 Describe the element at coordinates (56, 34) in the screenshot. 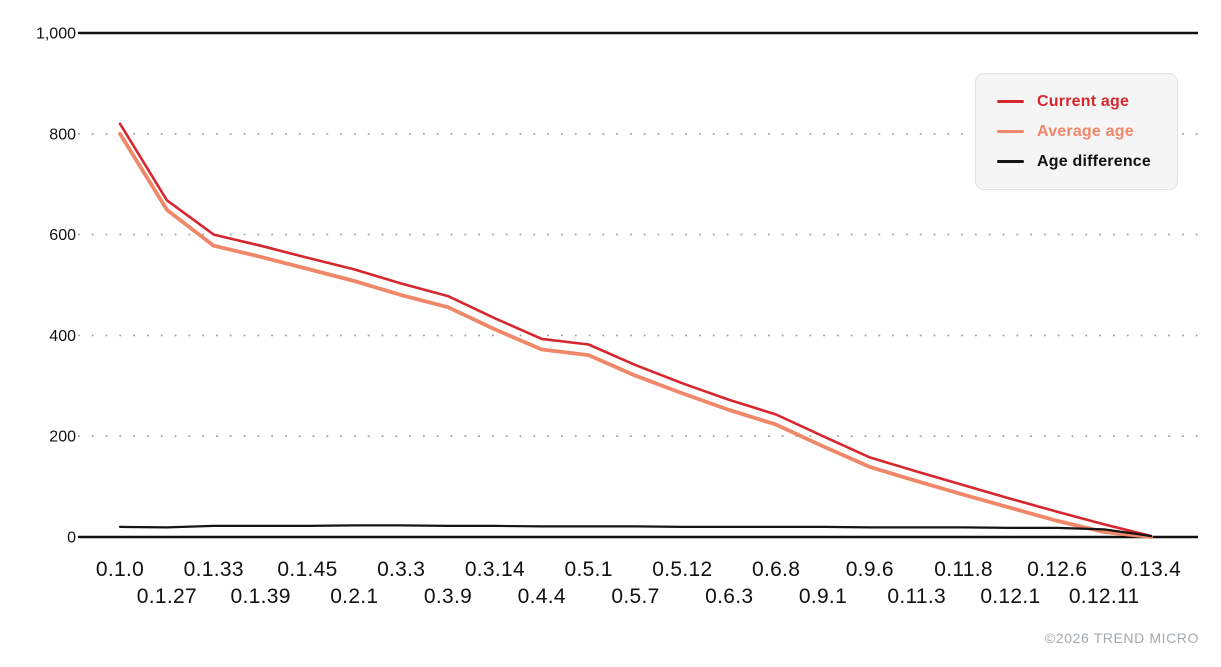

I see `y-axis-tick-label: 1,000` at that location.